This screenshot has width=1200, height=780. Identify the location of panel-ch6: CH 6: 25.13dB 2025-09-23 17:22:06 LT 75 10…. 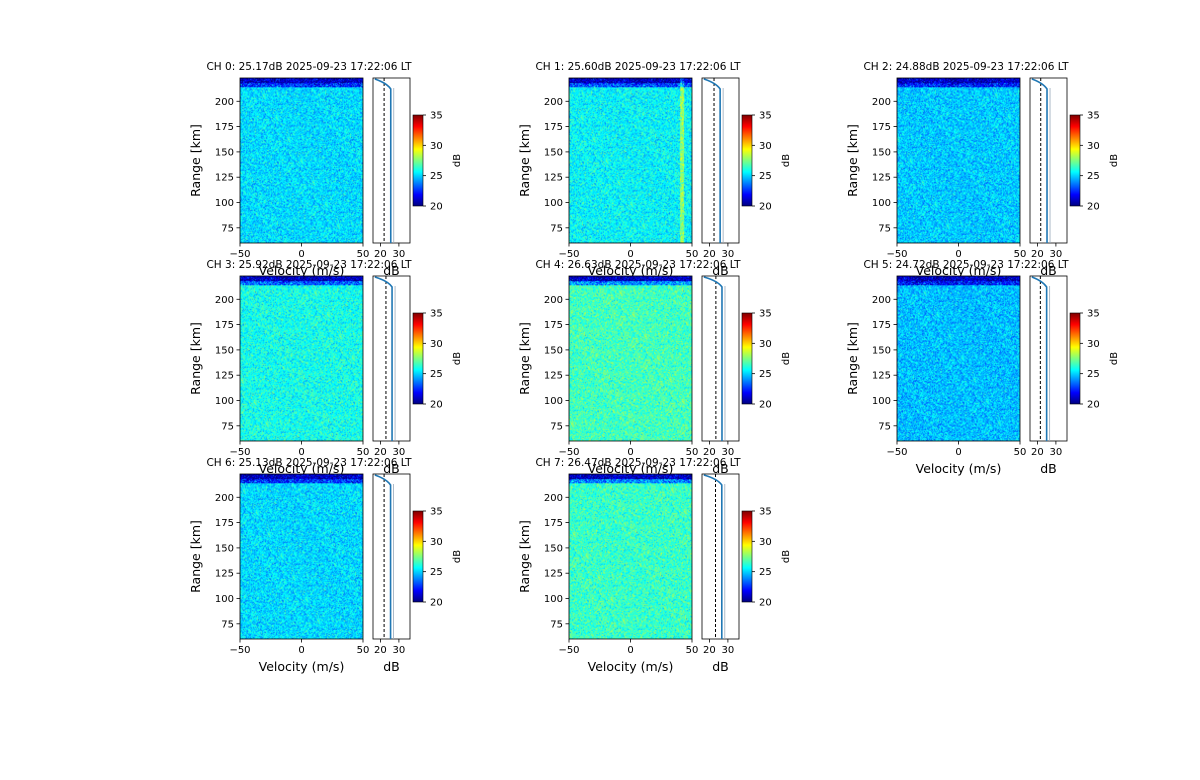
(325, 565).